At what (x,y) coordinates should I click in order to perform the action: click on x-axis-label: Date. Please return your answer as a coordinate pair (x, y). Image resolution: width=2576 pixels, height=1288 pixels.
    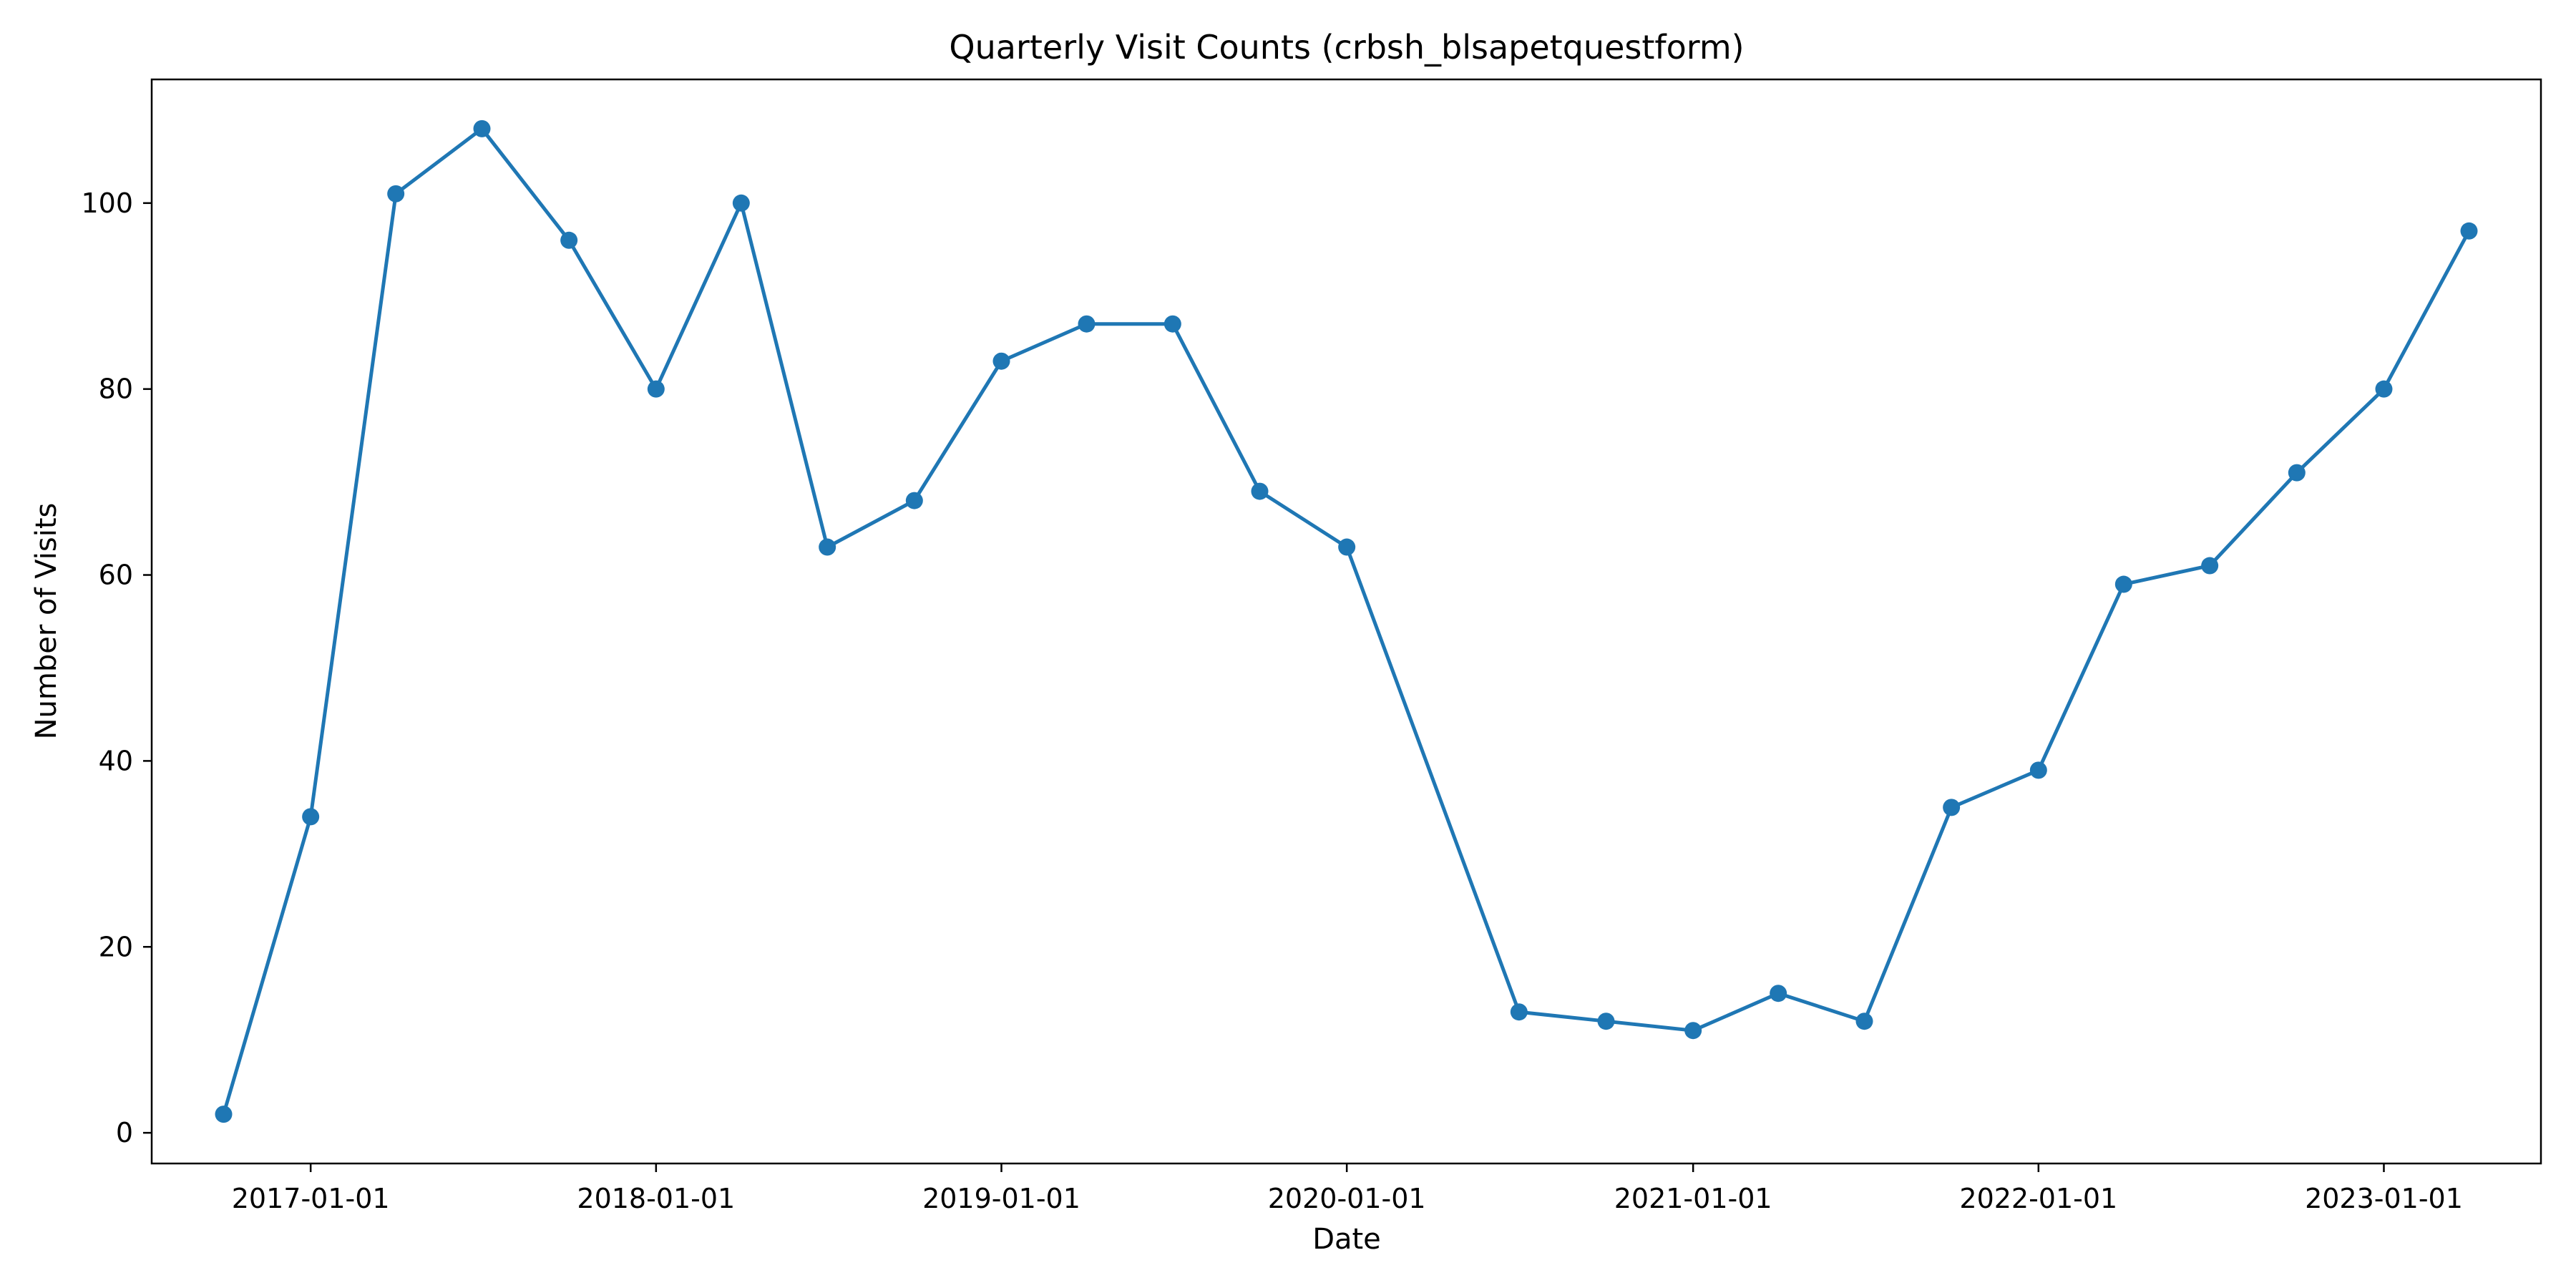
    Looking at the image, I should click on (1346, 1239).